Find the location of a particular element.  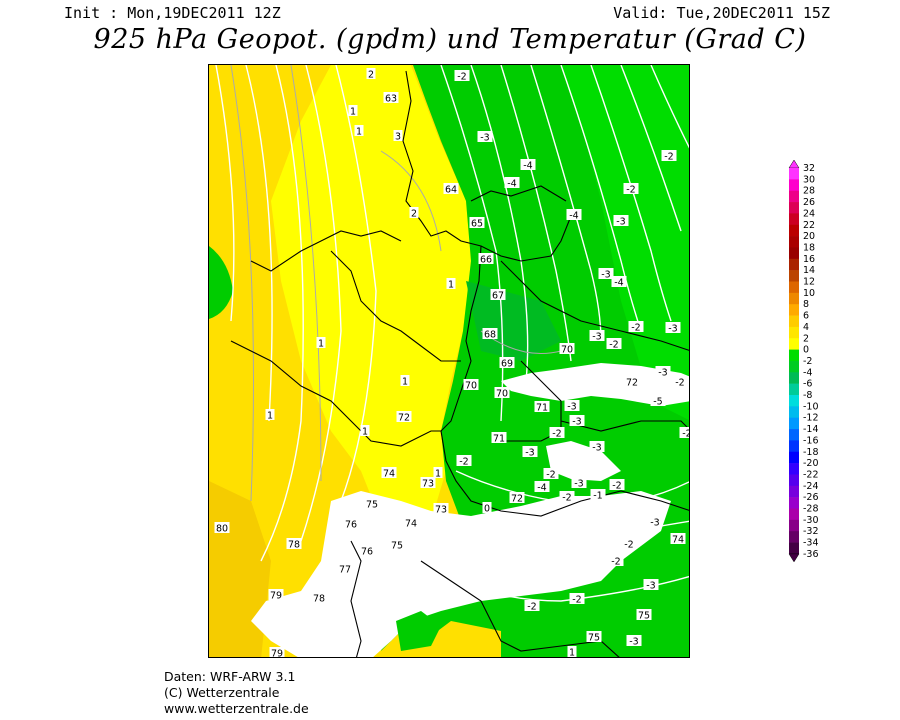

cold-zone-center is located at coordinates (513, 321).